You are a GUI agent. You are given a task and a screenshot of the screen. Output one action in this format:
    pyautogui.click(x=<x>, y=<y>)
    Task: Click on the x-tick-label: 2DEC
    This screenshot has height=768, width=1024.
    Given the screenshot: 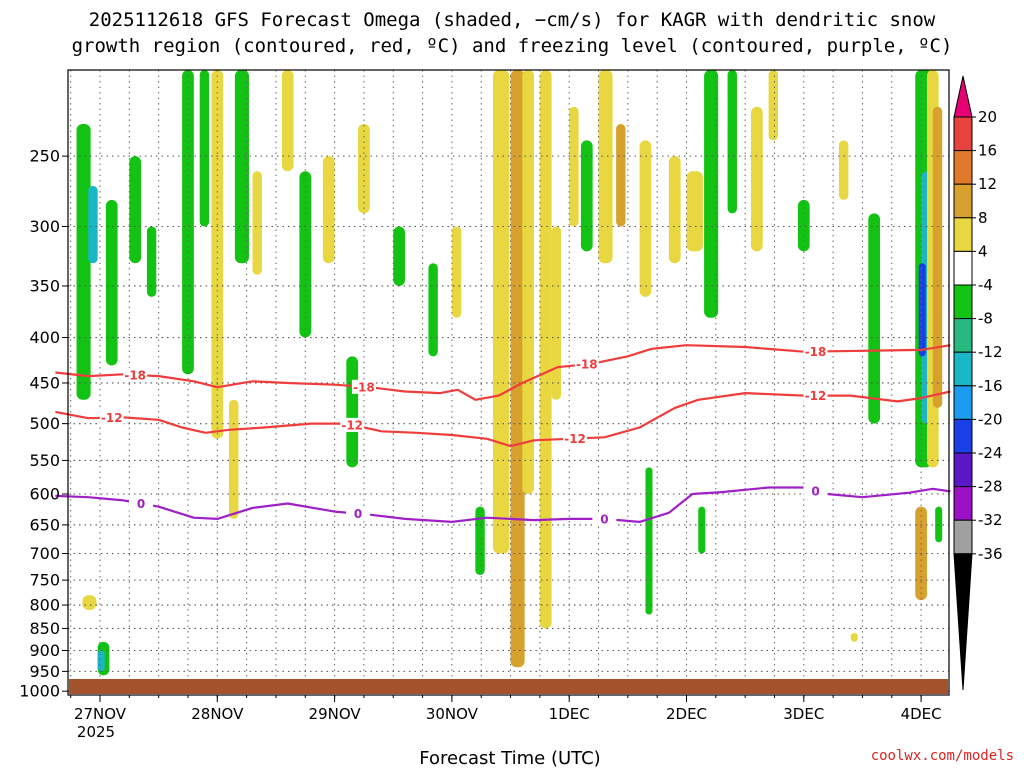 What is the action you would take?
    pyautogui.click(x=686, y=714)
    